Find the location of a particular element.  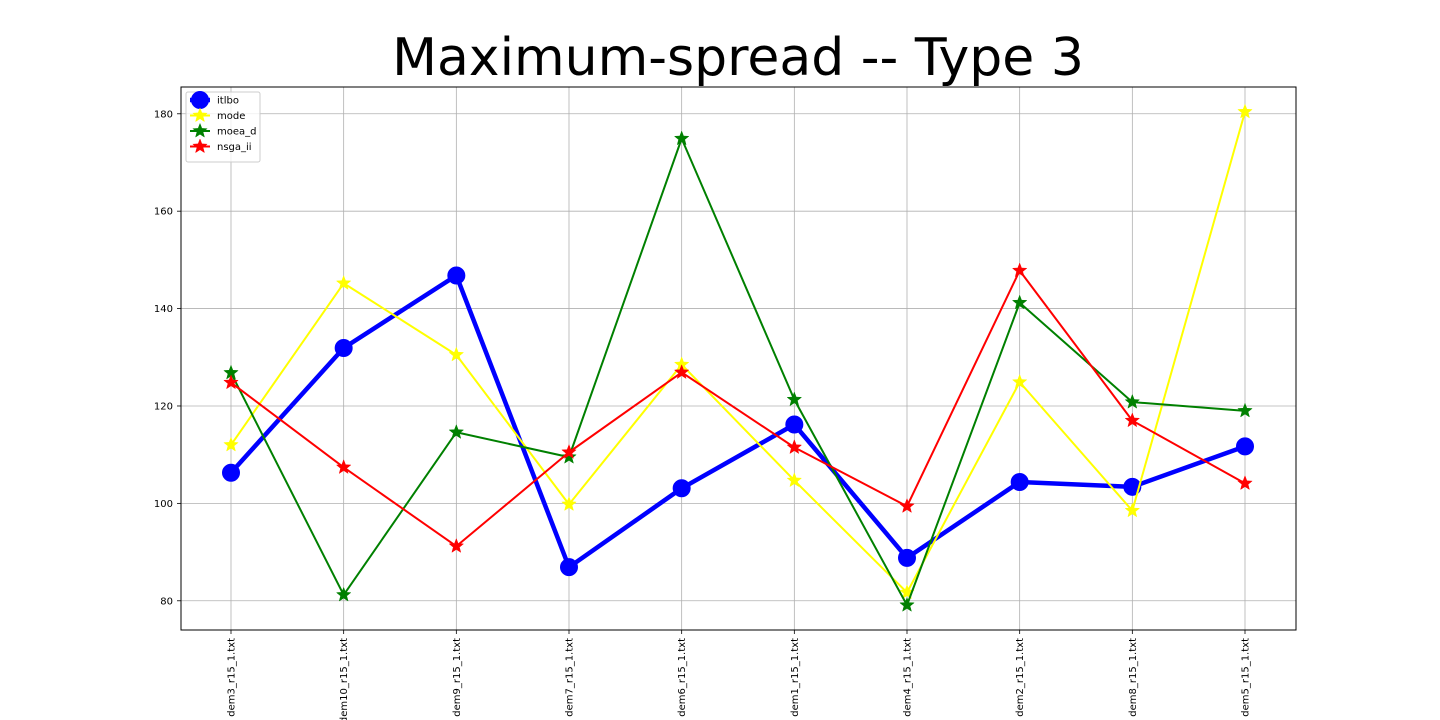

x-tick-label: dem10_r15_1.txt is located at coordinates (344, 679).